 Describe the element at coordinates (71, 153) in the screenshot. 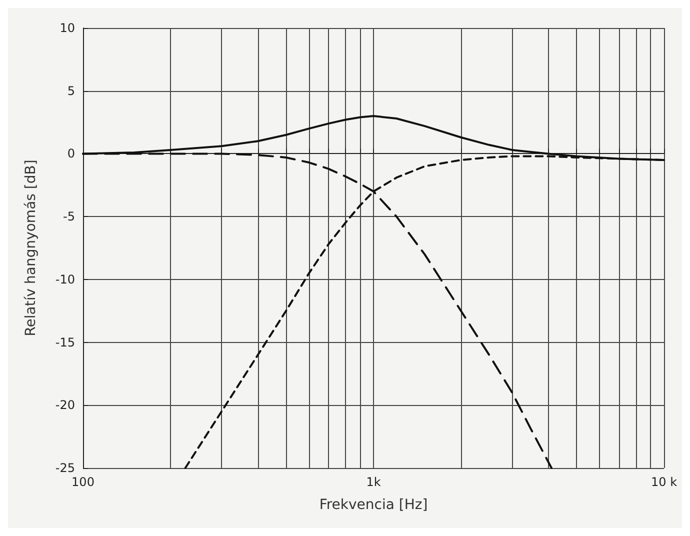

I see `y-tick-label: 0` at that location.